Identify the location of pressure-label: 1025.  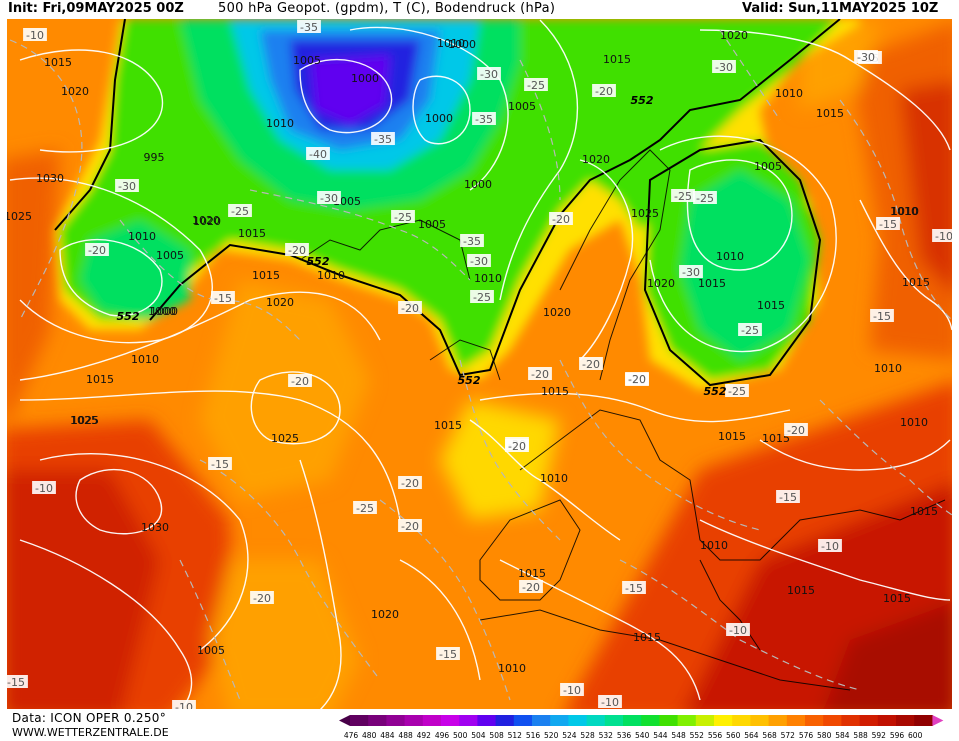
(285, 438).